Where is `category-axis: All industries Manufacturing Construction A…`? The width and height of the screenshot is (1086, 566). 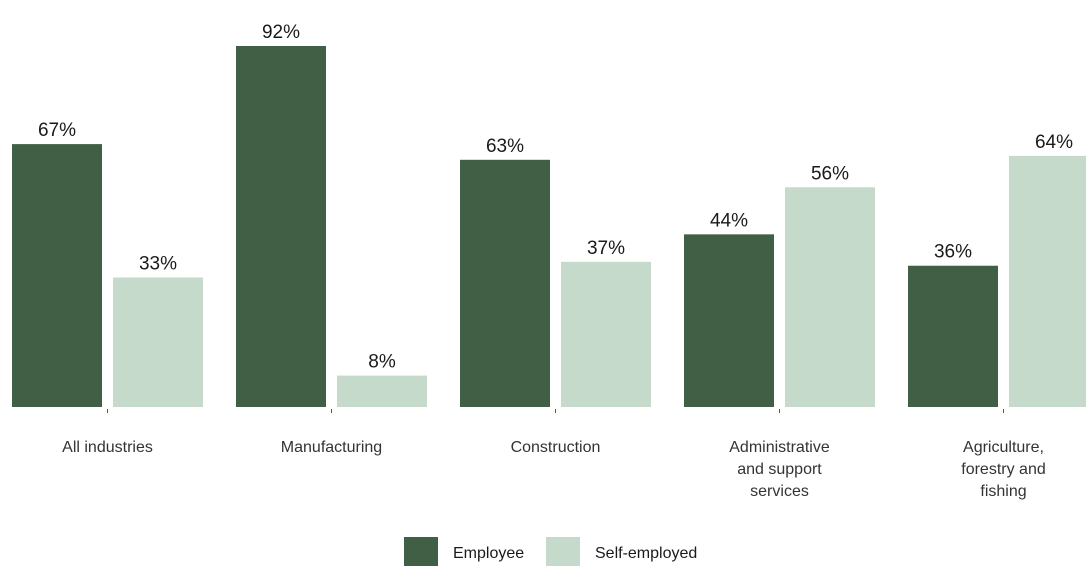
category-axis: All industries Manufacturing Construction A… is located at coordinates (554, 454).